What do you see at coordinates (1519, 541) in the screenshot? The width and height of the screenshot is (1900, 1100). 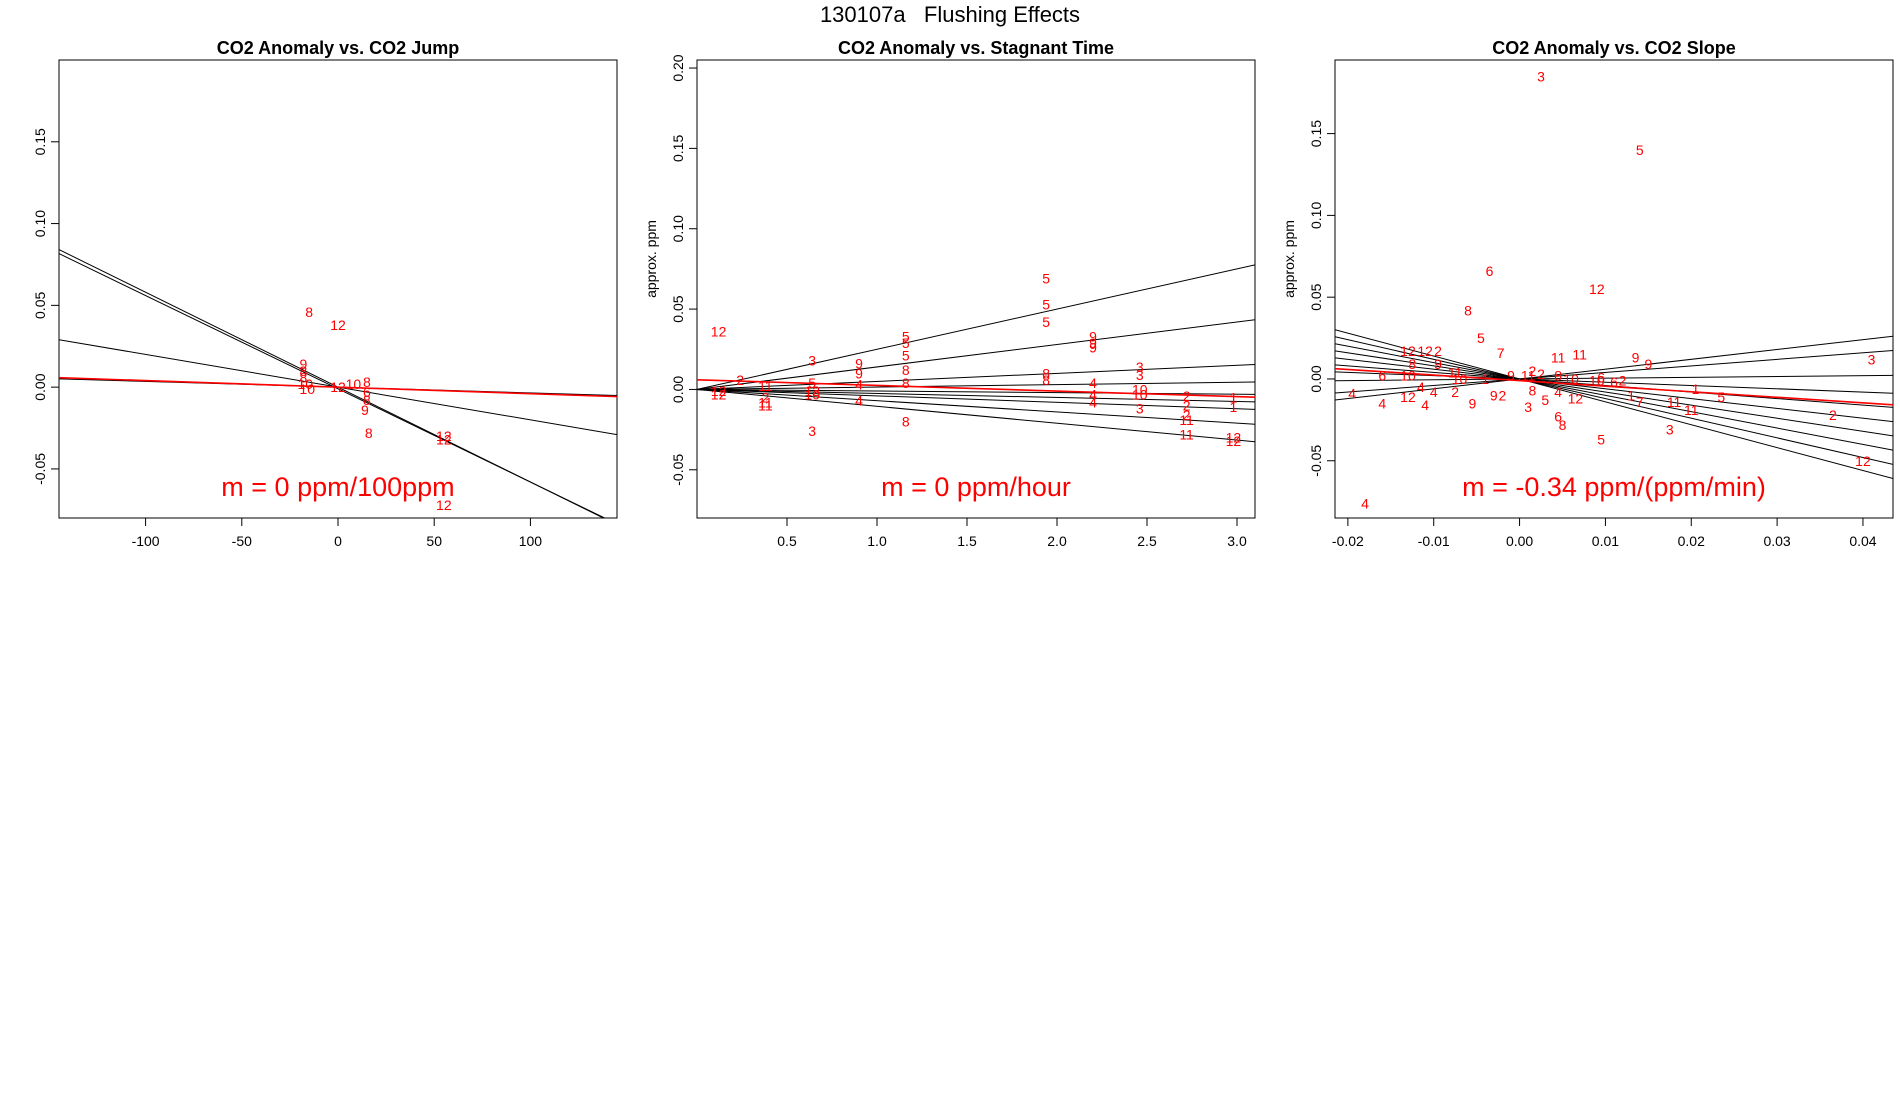 I see `x-tick-label: 0.00` at bounding box center [1519, 541].